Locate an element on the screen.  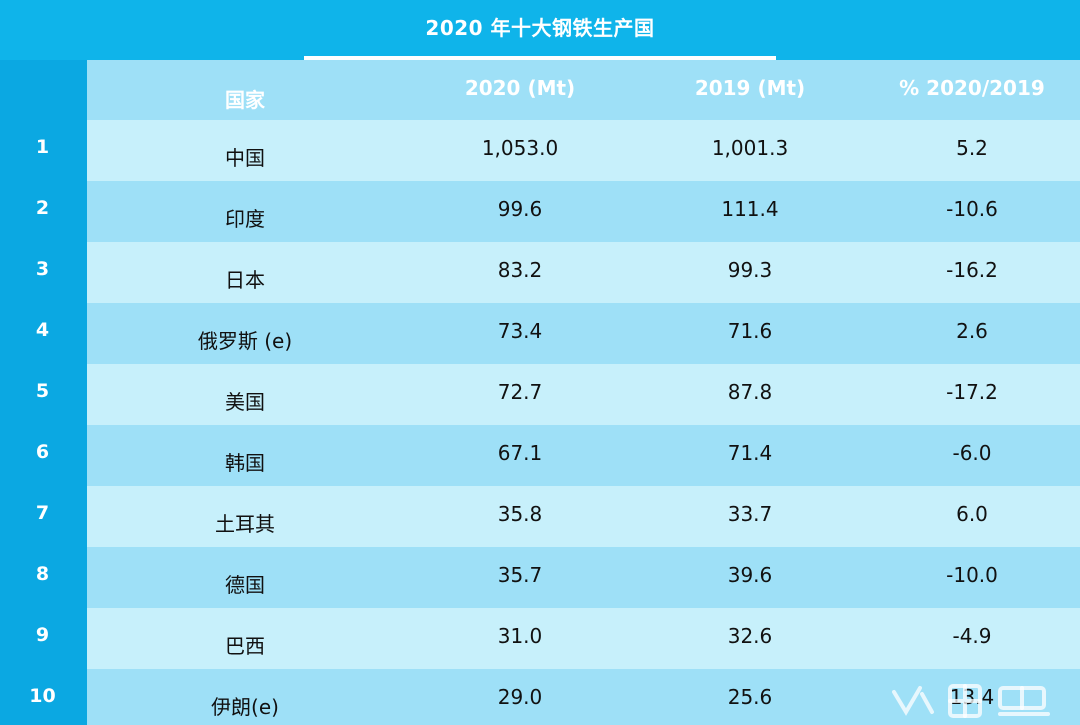
pct-change-cell: 13.4 is located at coordinates (972, 697).